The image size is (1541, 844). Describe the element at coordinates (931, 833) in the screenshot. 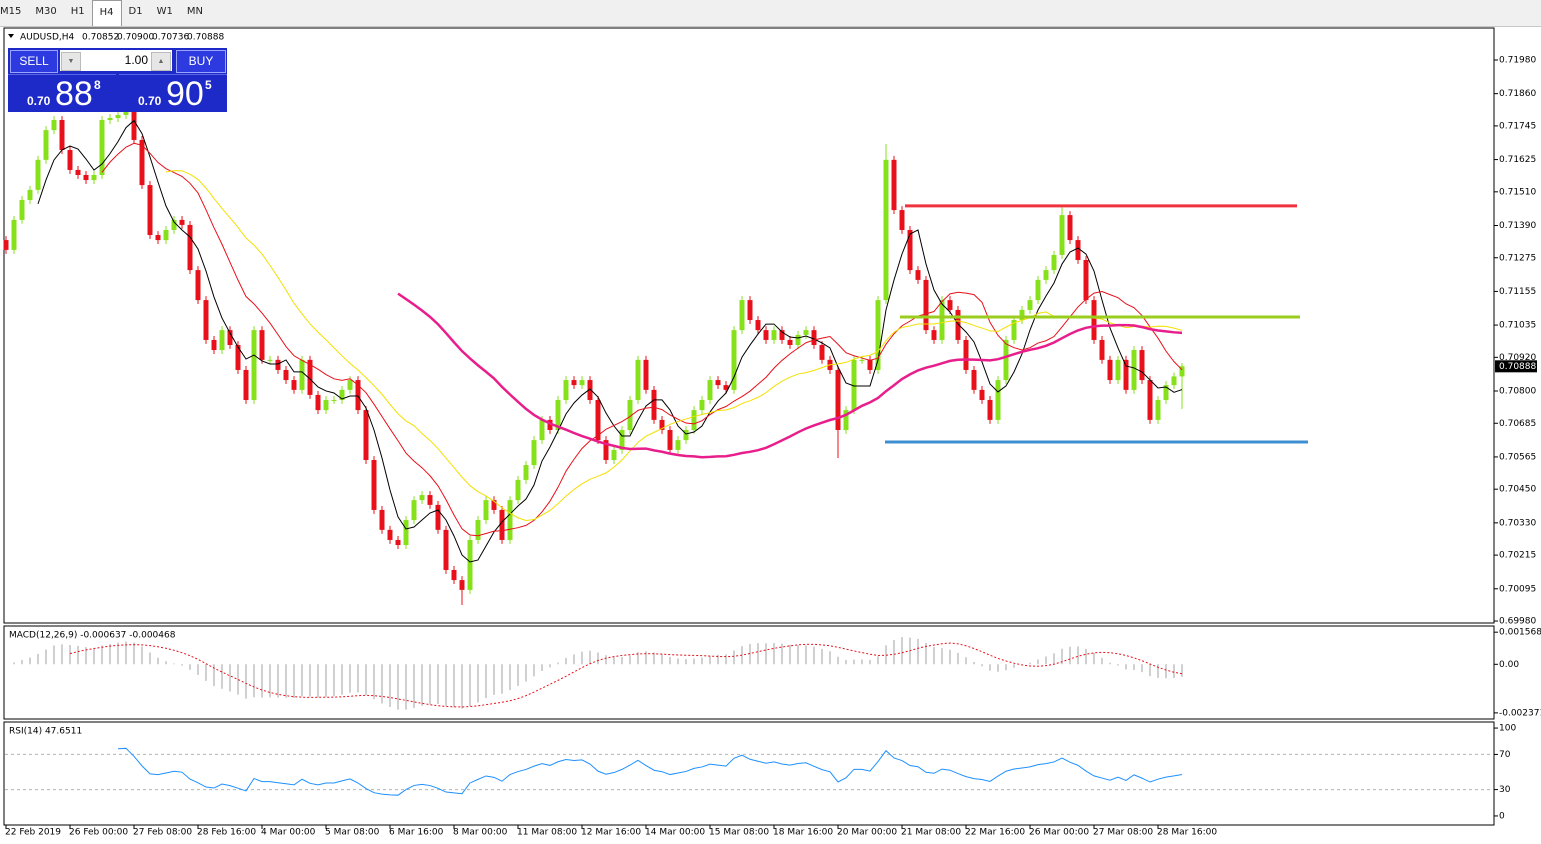

I see `x-tick-label: 21 Mar 08:00` at that location.